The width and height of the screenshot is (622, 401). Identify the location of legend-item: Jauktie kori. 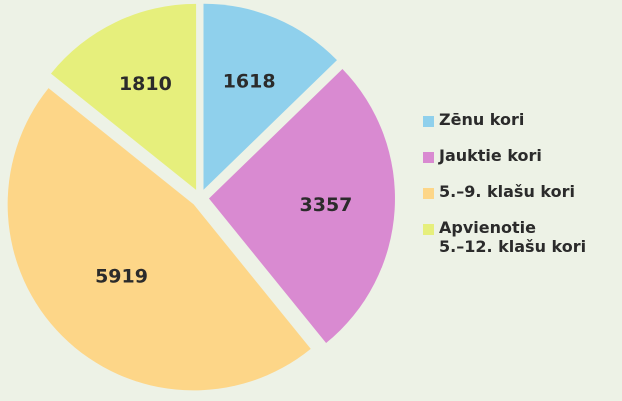
(522, 155).